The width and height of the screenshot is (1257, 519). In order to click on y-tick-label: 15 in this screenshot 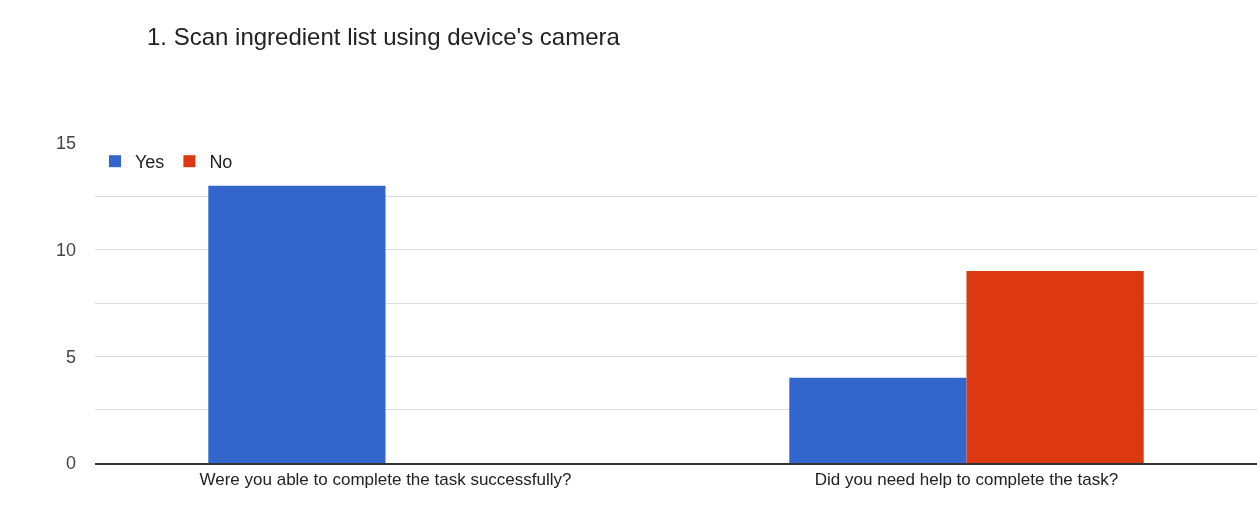, I will do `click(65, 143)`.